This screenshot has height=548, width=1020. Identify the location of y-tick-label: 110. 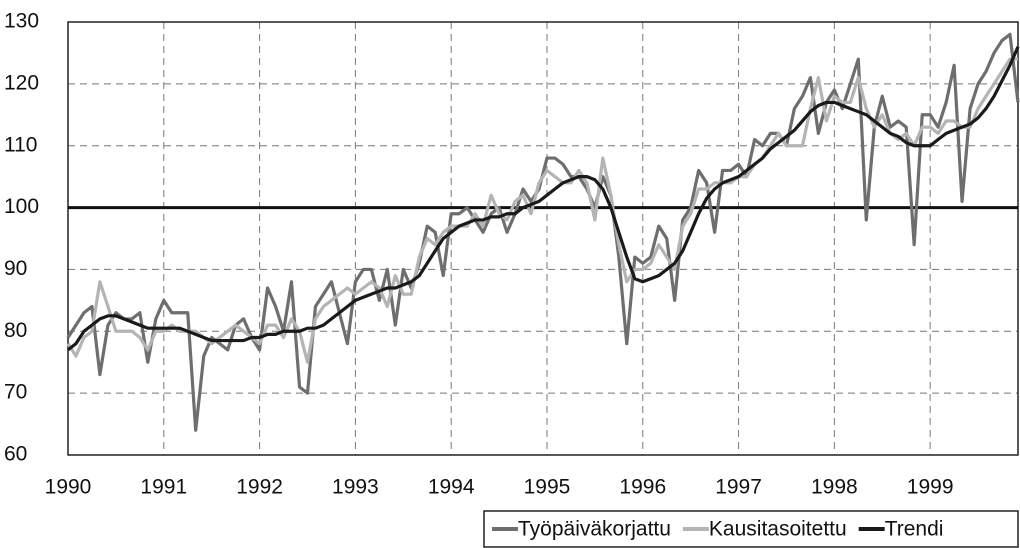
(20, 144).